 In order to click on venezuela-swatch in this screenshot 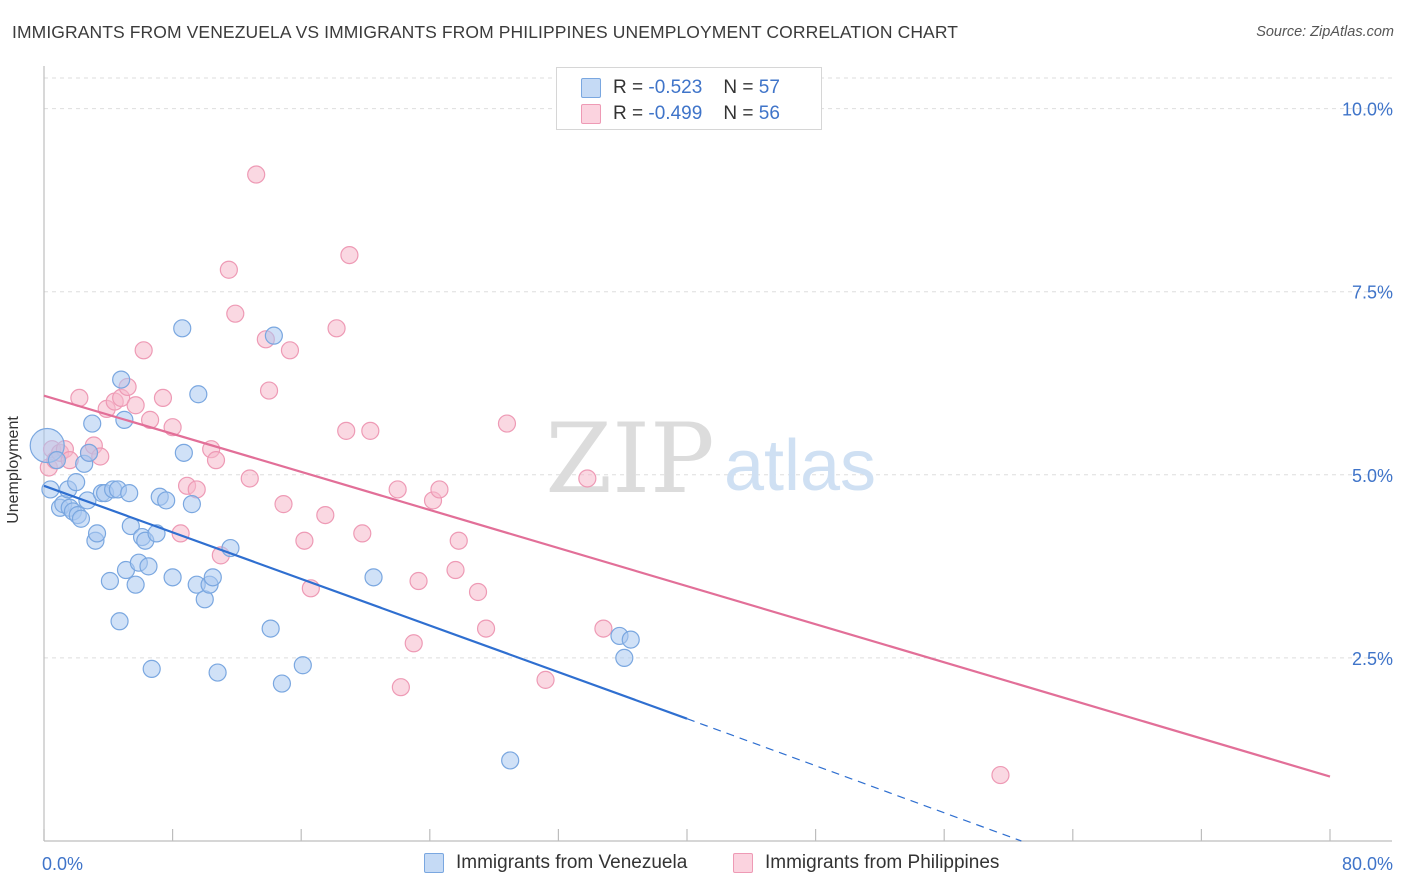, I will do `click(591, 88)`.